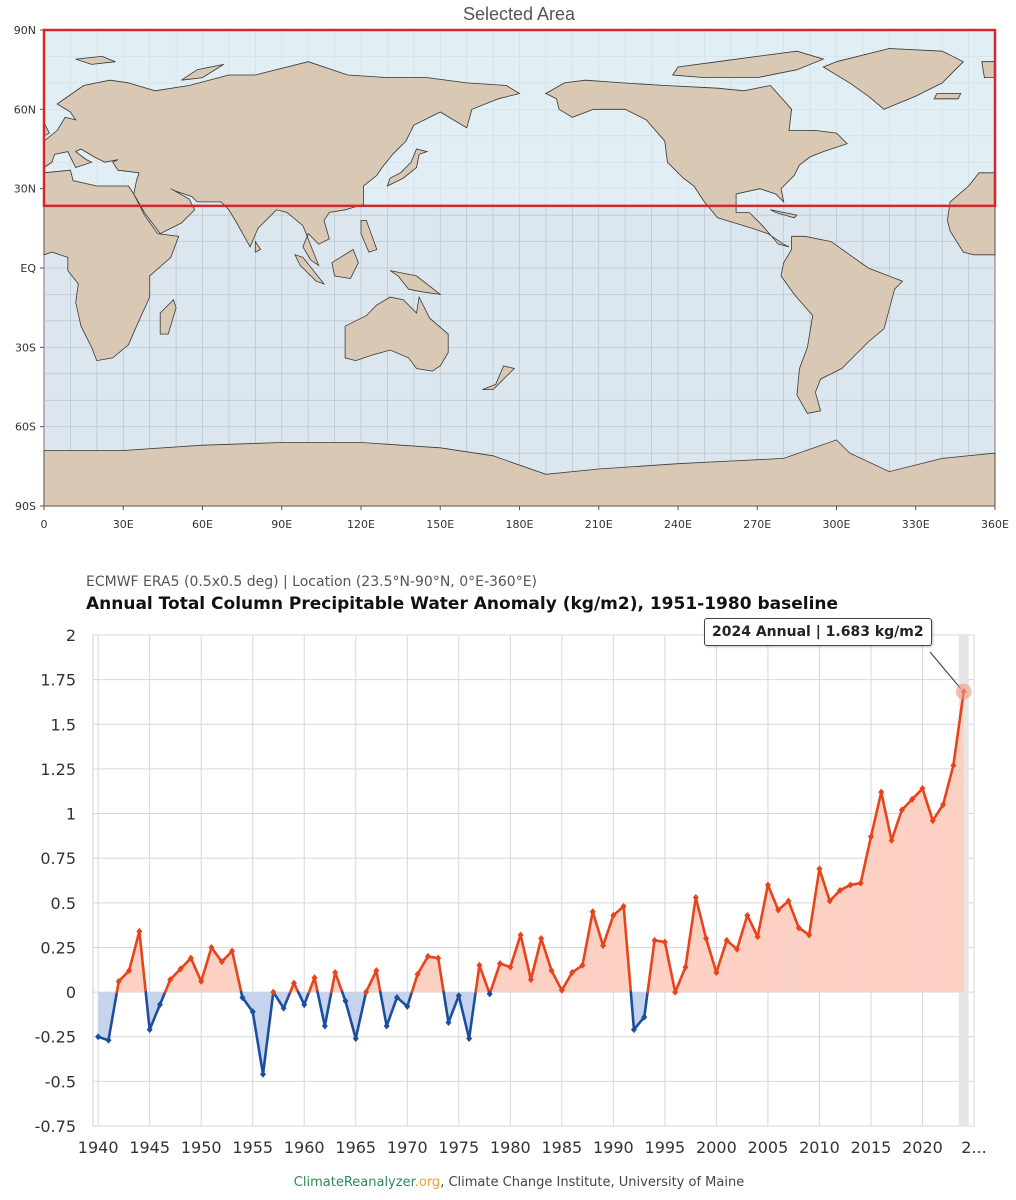 Image resolution: width=1016 pixels, height=1200 pixels. Describe the element at coordinates (55, 1037) in the screenshot. I see `y-tick-label: -0.25` at that location.